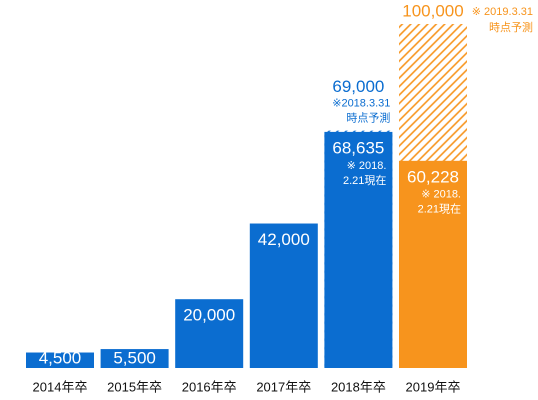 Image resolution: width=538 pixels, height=400 pixels. What do you see at coordinates (358, 386) in the screenshot?
I see `x-tick-label: 2018年卒` at bounding box center [358, 386].